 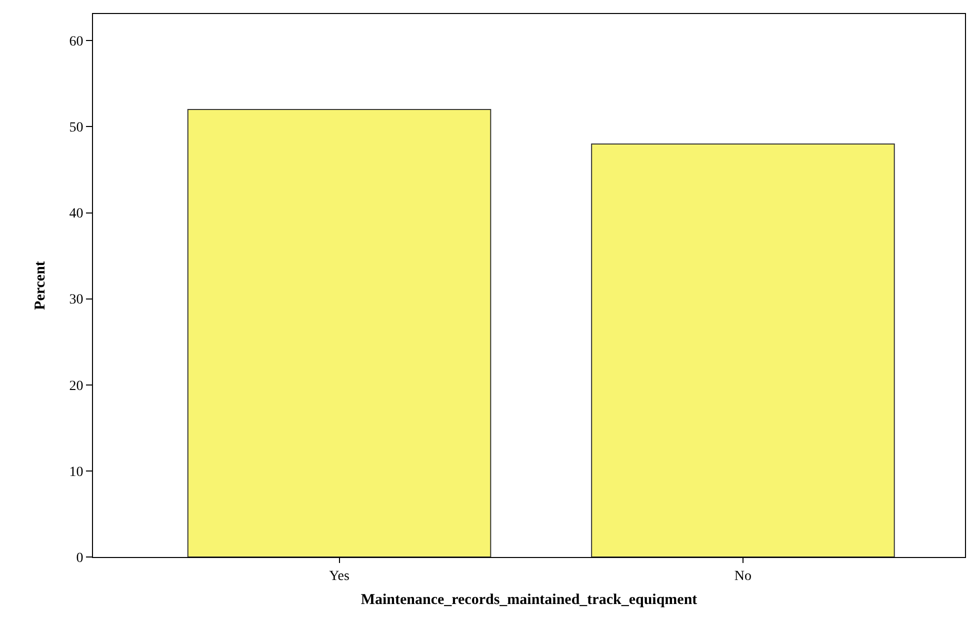 What do you see at coordinates (76, 386) in the screenshot?
I see `y-tick-label: 20` at bounding box center [76, 386].